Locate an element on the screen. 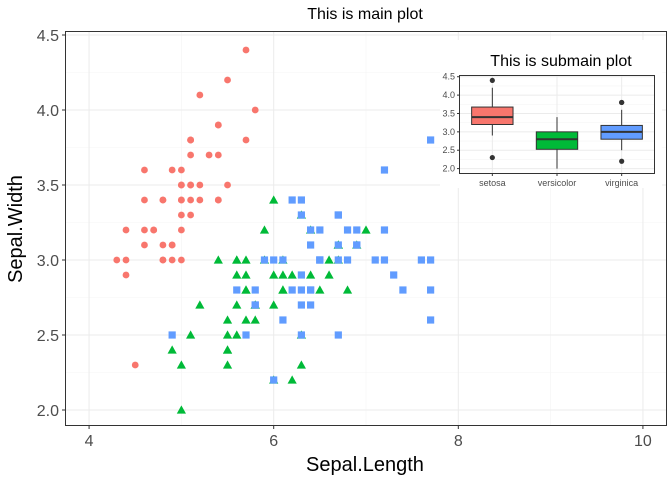 This screenshot has height=480, width=672. x-tick-label: 4 is located at coordinates (89, 441).